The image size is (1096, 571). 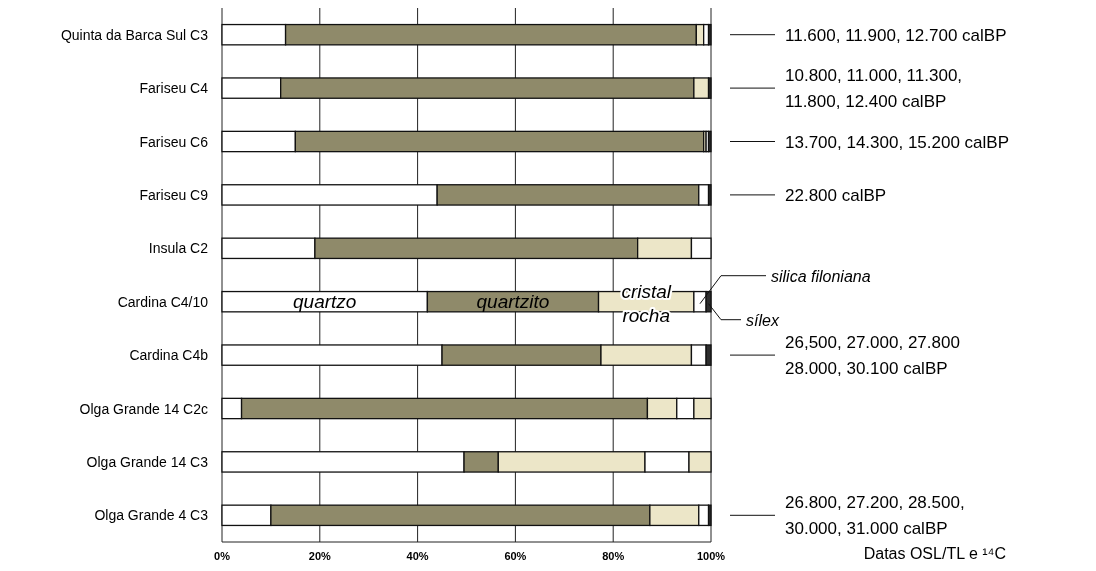 What do you see at coordinates (897, 142) in the screenshot?
I see `text: 13.700, 14.300, 15.200 calBP` at bounding box center [897, 142].